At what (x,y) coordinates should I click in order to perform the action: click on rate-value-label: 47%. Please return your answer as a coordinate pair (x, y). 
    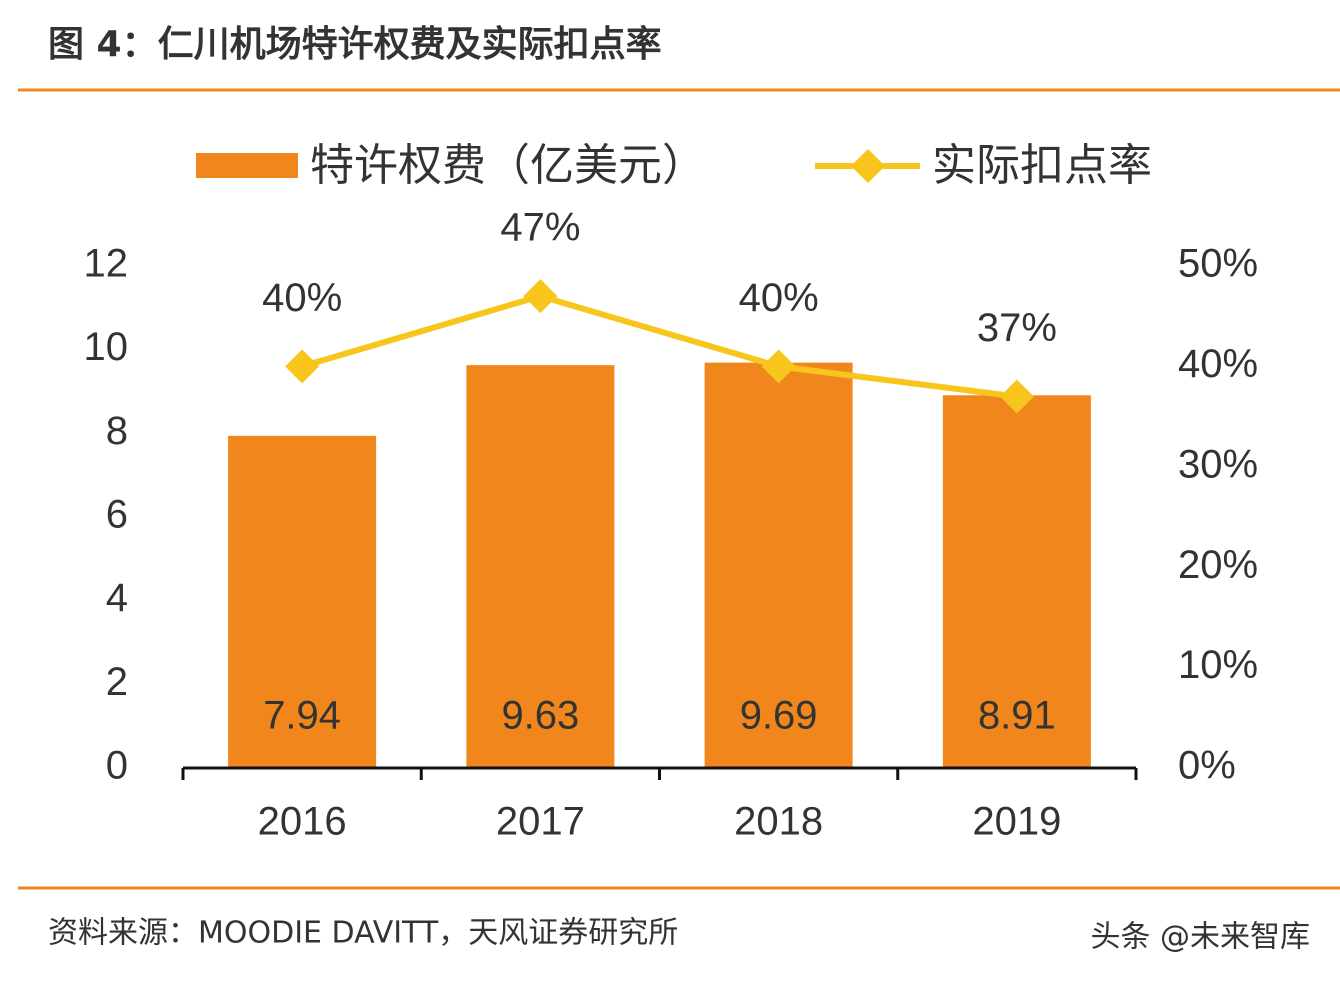
    Looking at the image, I should click on (540, 228).